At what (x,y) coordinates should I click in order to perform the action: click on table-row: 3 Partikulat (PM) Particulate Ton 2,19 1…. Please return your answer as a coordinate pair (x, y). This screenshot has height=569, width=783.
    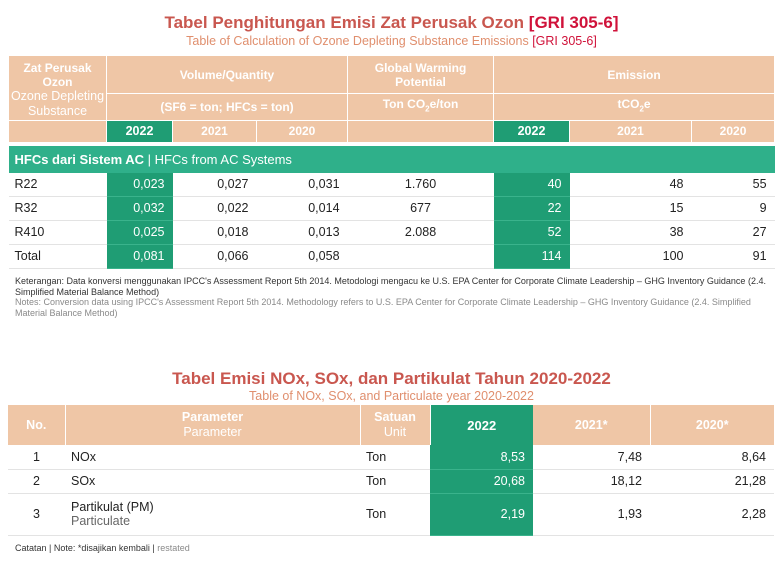
    Looking at the image, I should click on (391, 514).